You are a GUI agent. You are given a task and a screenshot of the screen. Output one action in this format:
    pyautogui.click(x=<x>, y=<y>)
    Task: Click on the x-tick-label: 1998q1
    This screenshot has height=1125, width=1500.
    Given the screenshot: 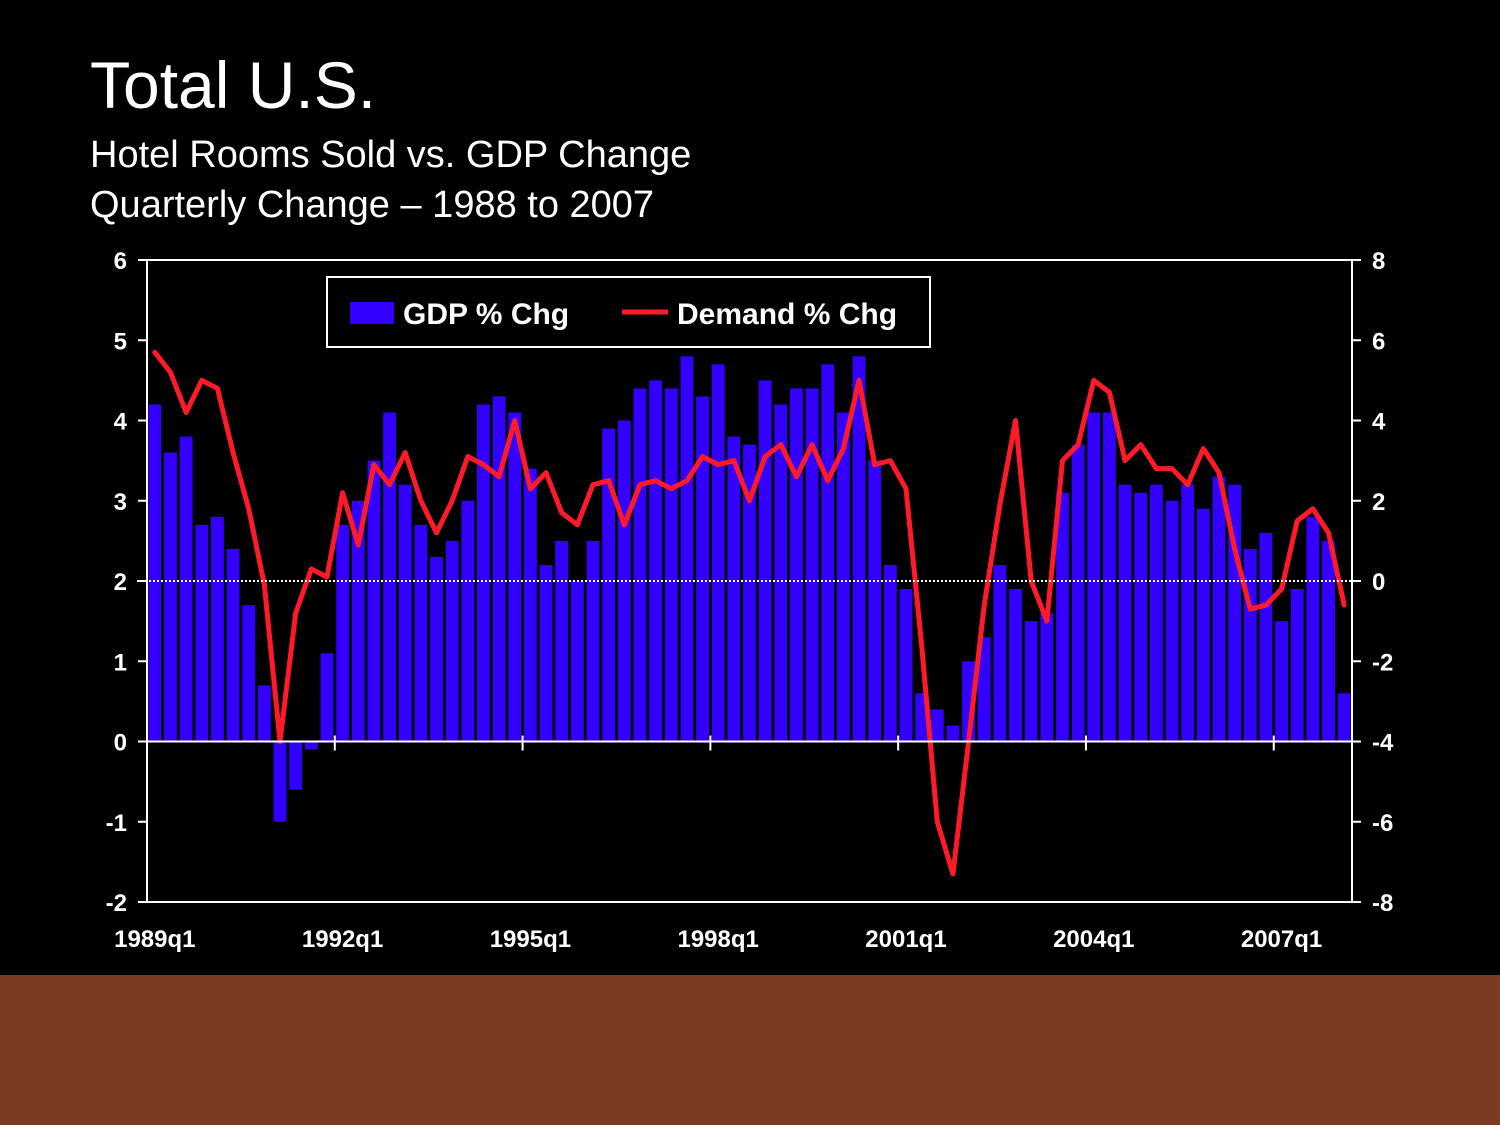 What is the action you would take?
    pyautogui.click(x=717, y=939)
    